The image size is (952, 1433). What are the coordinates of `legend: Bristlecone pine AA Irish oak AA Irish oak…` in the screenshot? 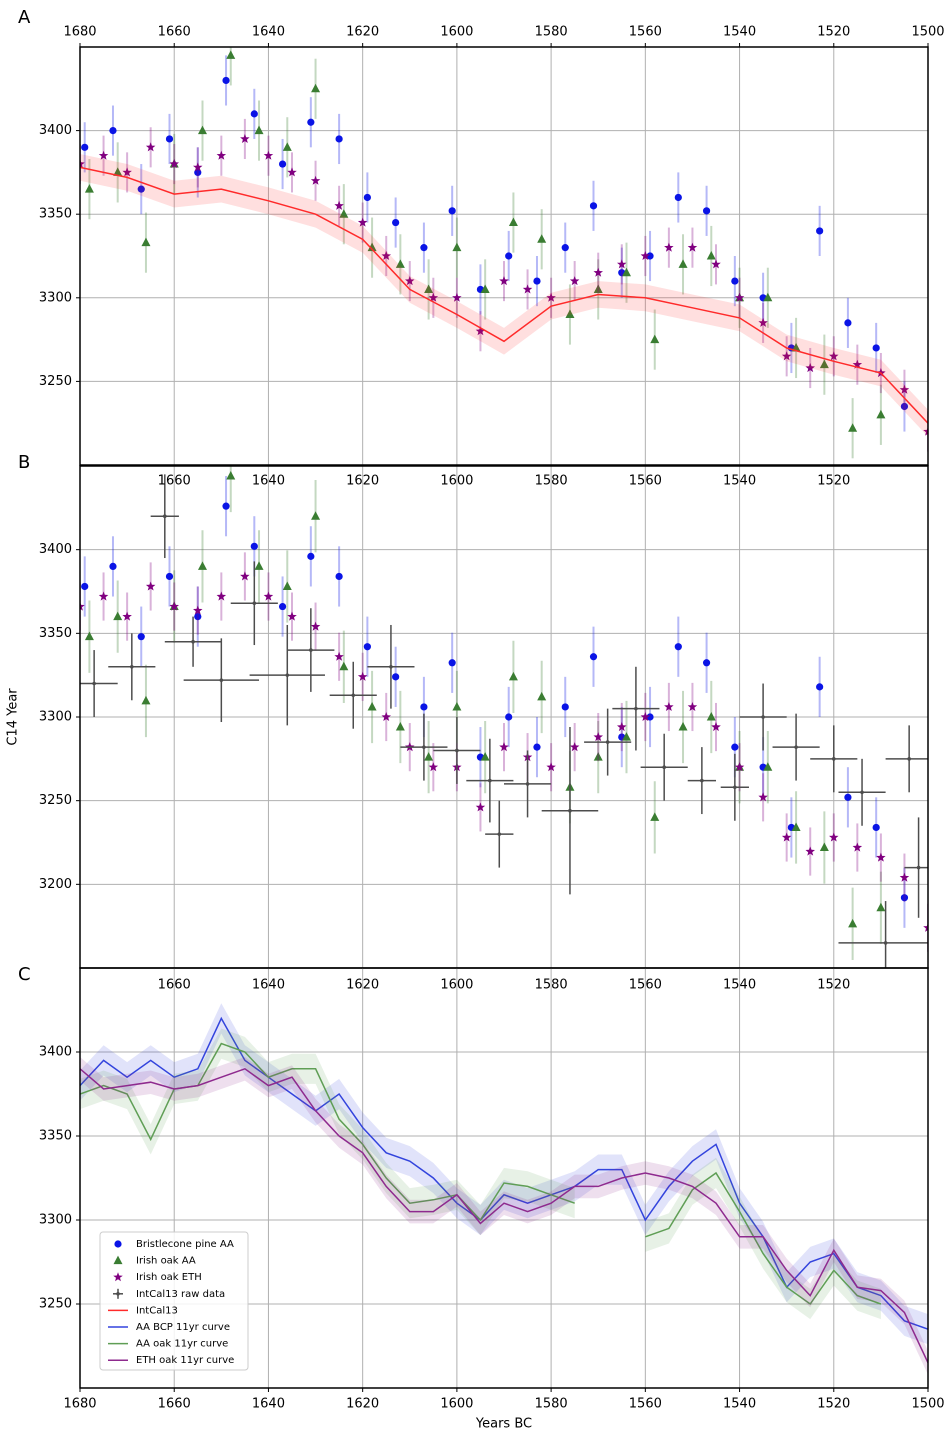 It's located at (174, 1301).